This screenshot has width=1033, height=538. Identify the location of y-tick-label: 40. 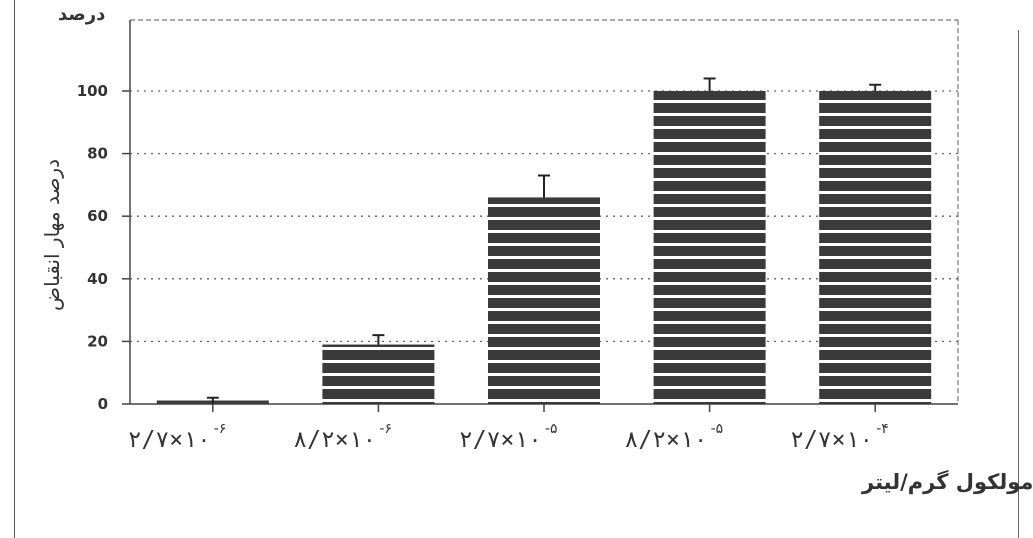
(97, 279).